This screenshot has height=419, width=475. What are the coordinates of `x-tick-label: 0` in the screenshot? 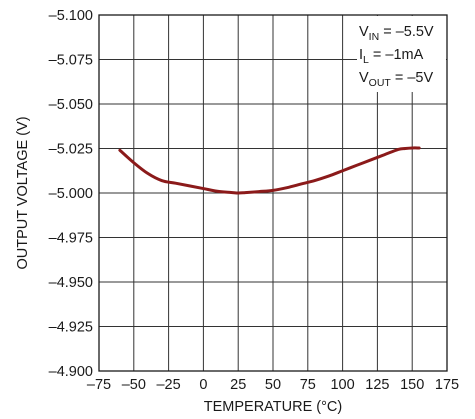 It's located at (203, 385).